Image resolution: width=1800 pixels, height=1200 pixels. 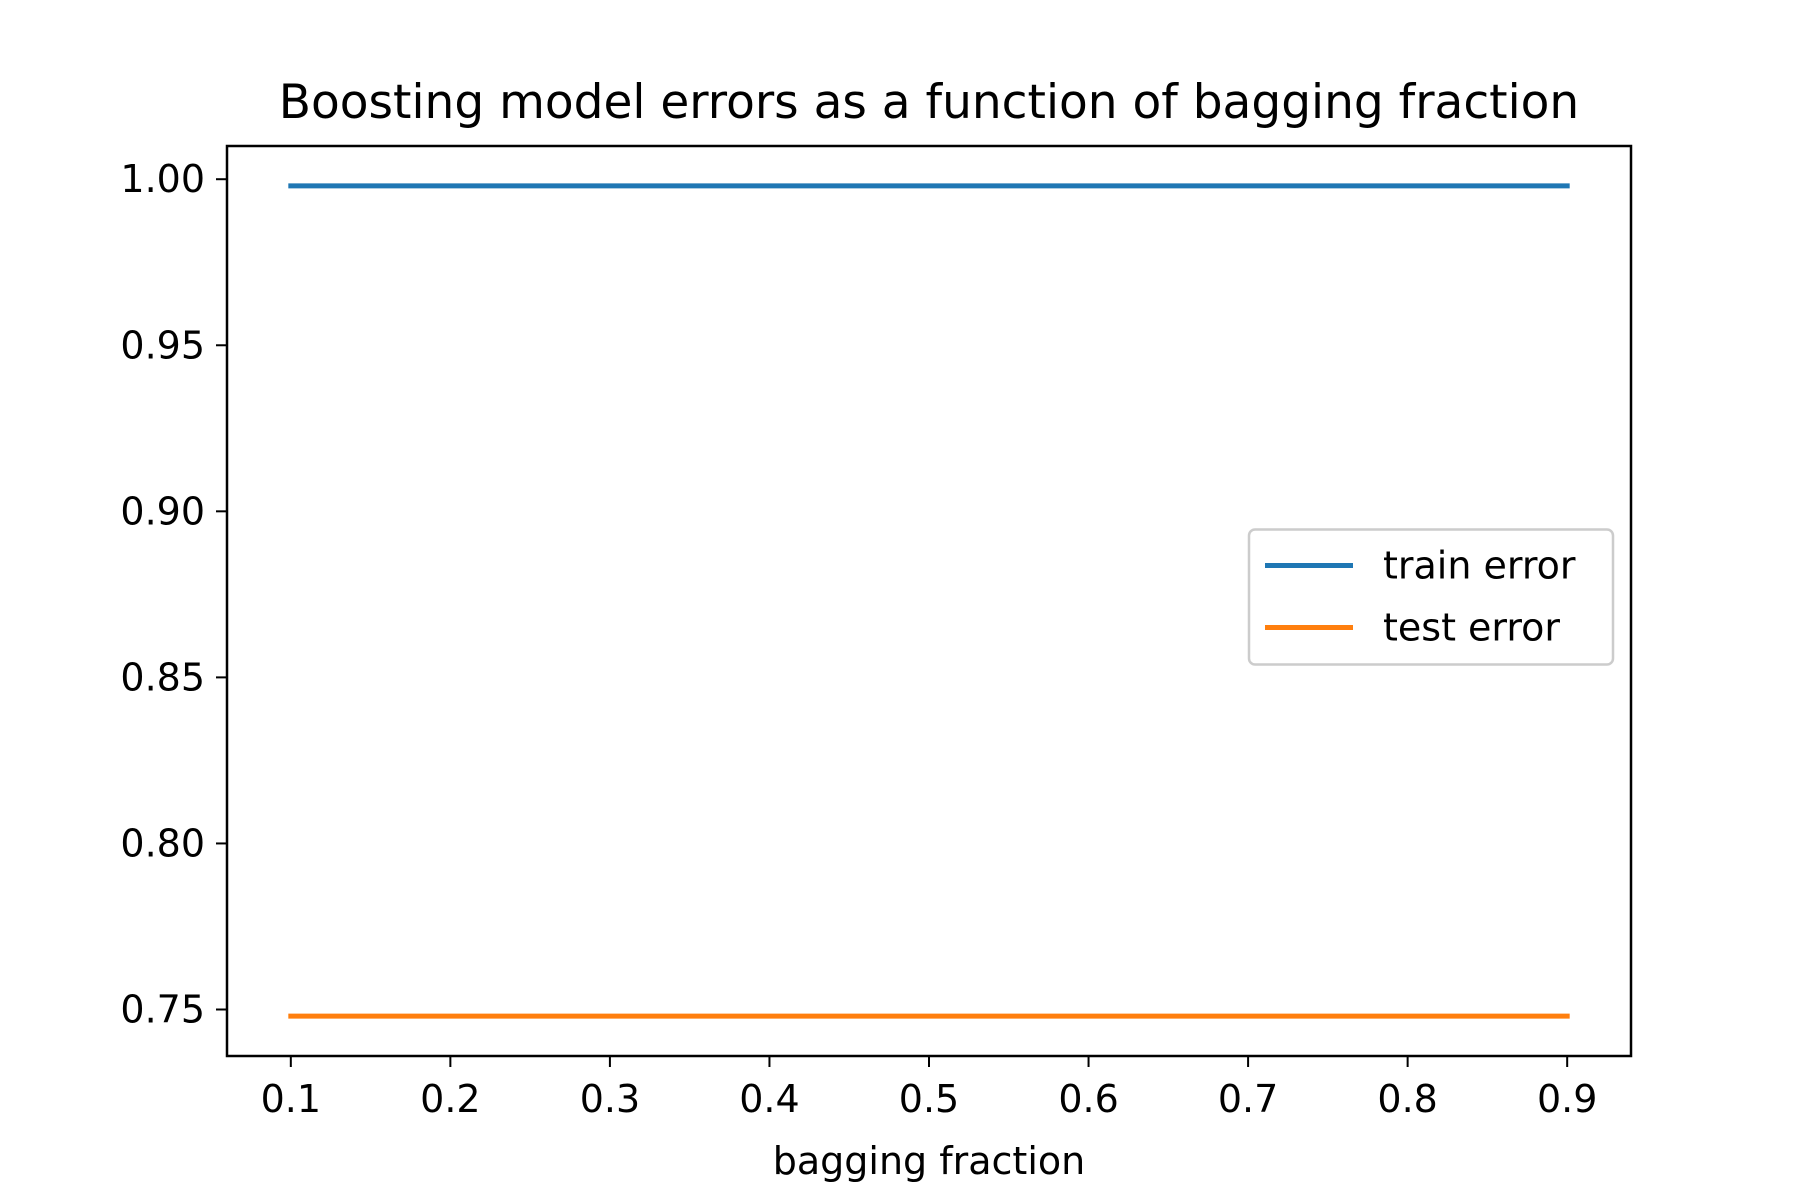 What do you see at coordinates (1248, 1099) in the screenshot?
I see `x-tick-label: 0.7` at bounding box center [1248, 1099].